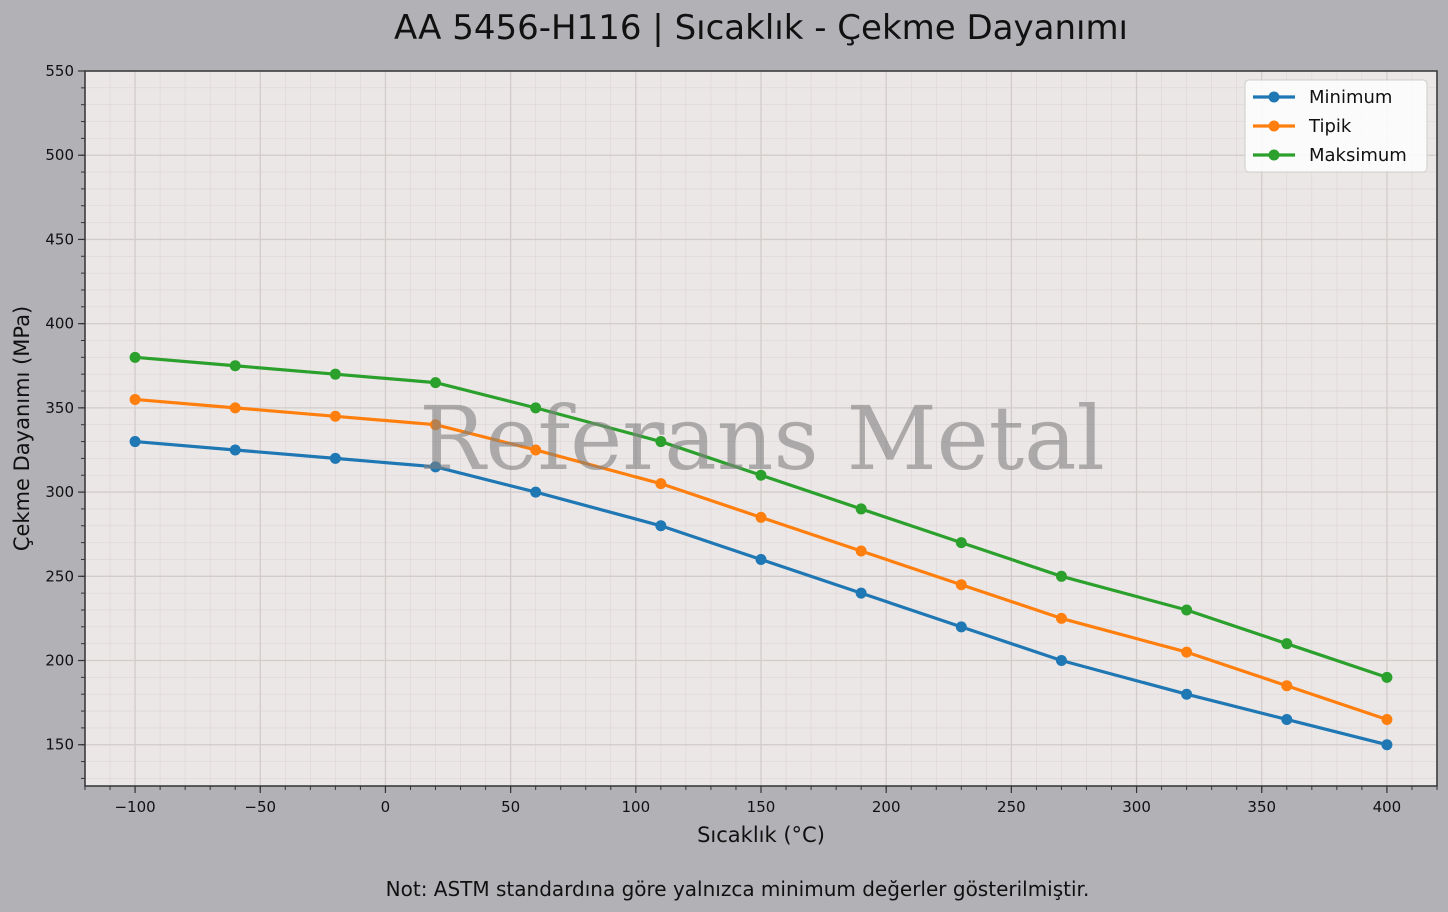 Image resolution: width=1448 pixels, height=912 pixels. What do you see at coordinates (1274, 155) in the screenshot?
I see `legend-marker-maksimum` at bounding box center [1274, 155].